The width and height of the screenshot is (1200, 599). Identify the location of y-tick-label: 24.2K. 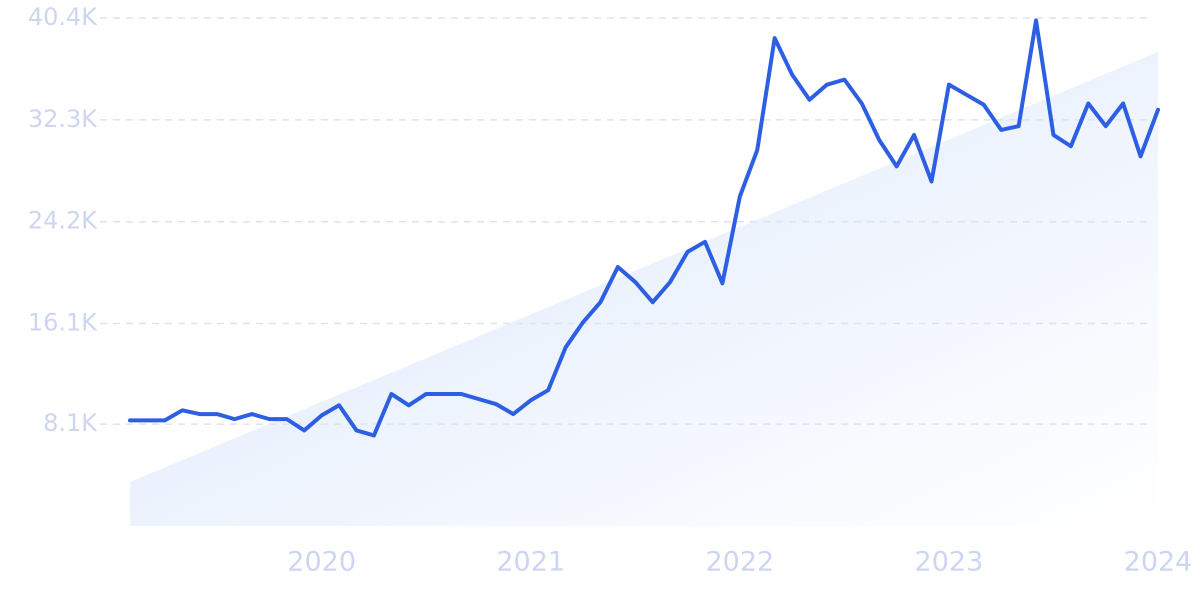
(63, 221).